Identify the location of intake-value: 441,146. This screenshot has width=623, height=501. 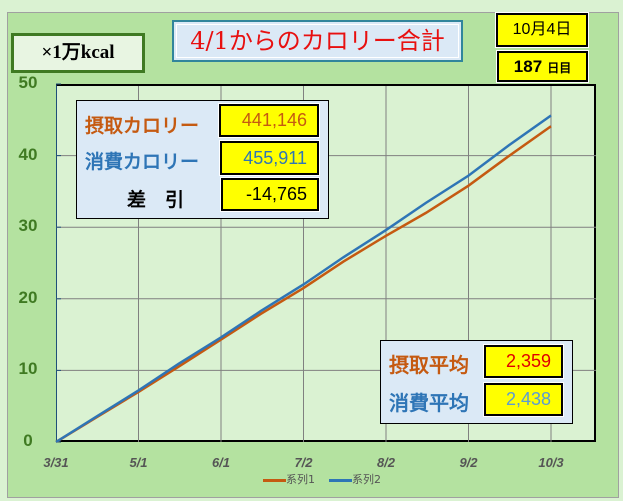
(269, 120).